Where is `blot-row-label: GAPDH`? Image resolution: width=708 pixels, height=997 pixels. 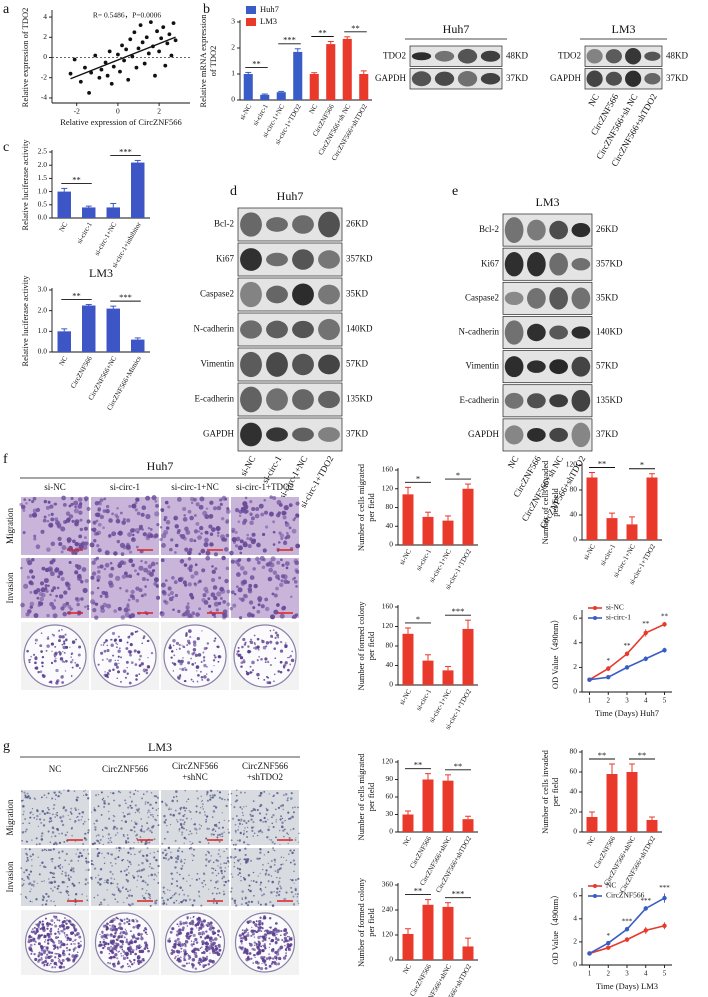 blot-row-label: GAPDH is located at coordinates (566, 78).